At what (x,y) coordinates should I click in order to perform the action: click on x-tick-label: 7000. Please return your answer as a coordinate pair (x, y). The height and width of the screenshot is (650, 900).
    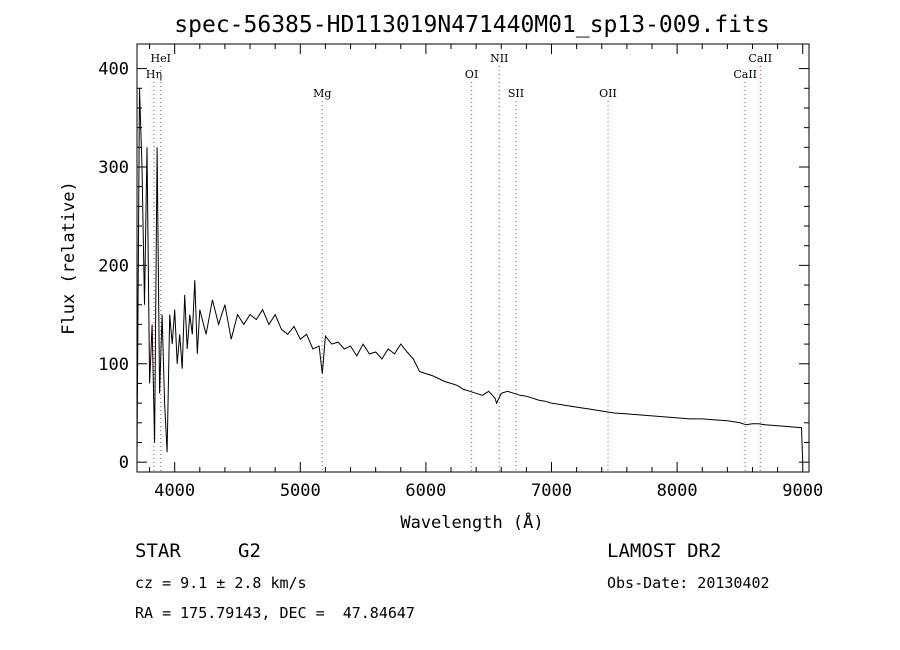
    Looking at the image, I should click on (551, 491).